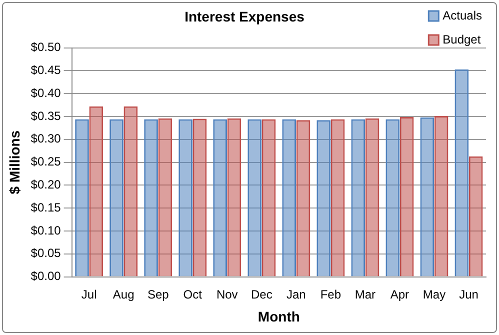  Describe the element at coordinates (400, 294) in the screenshot. I see `x-tick-label: Apr` at that location.